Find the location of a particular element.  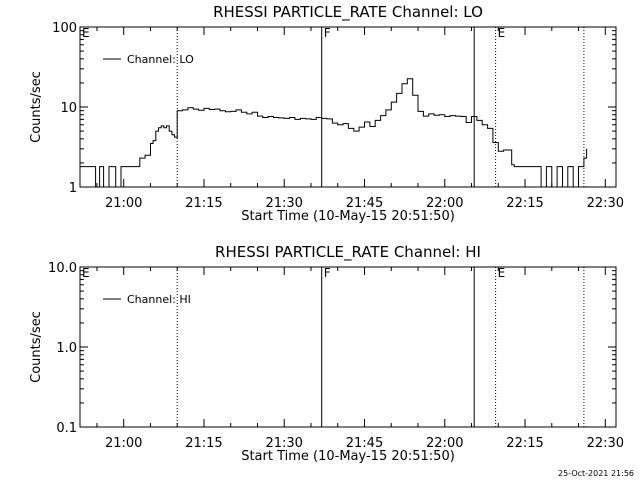

chart-title: RHESSI PARTICLE_RATE Channel: LO is located at coordinates (348, 12).